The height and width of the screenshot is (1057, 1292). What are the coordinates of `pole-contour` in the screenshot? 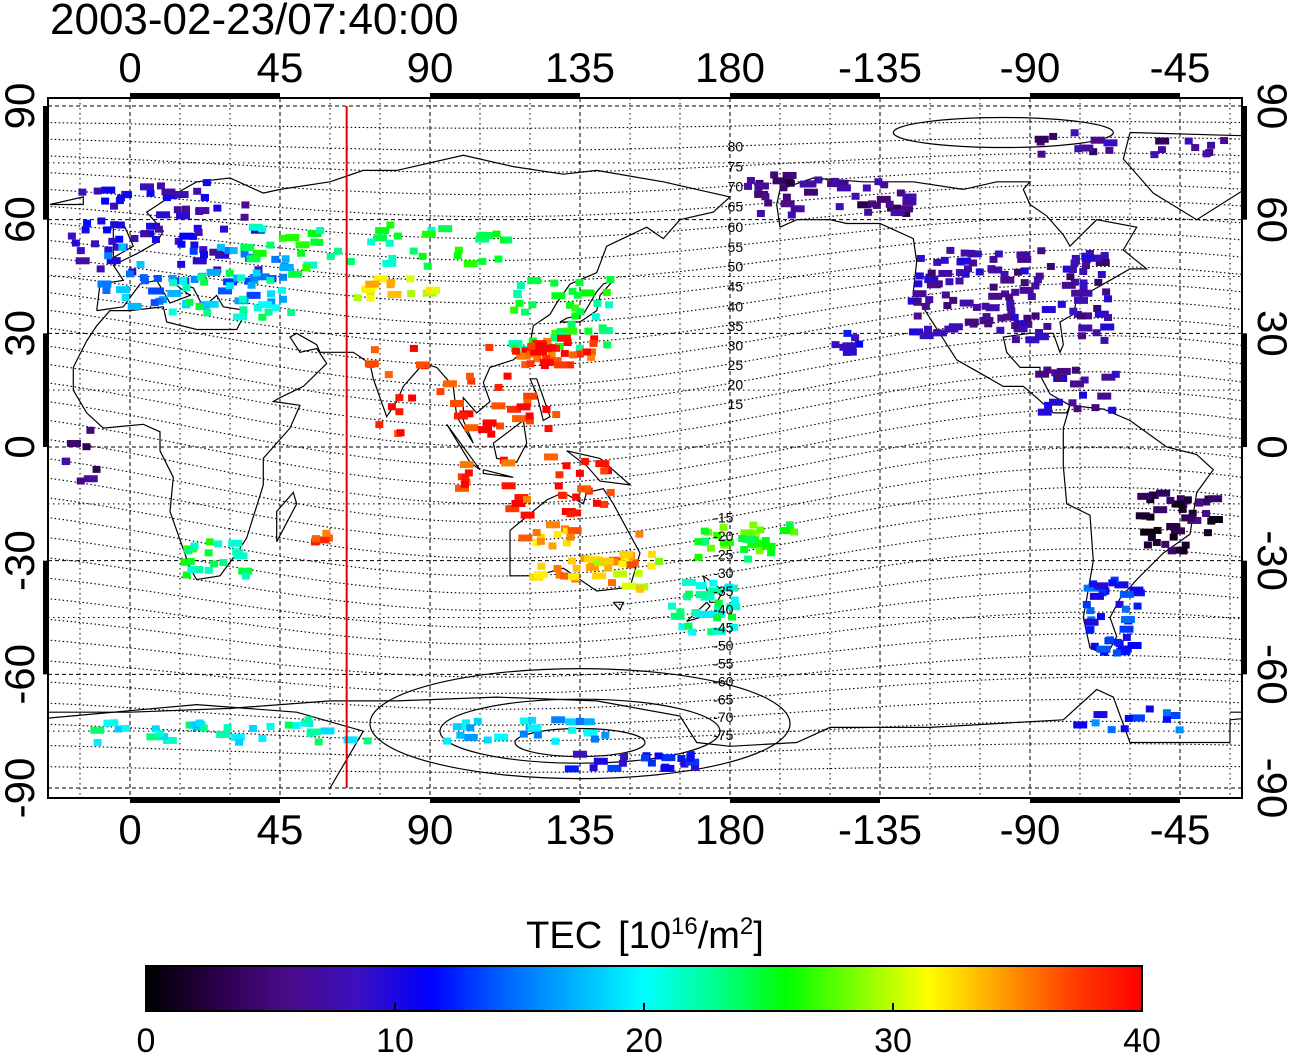 It's located at (580, 723).